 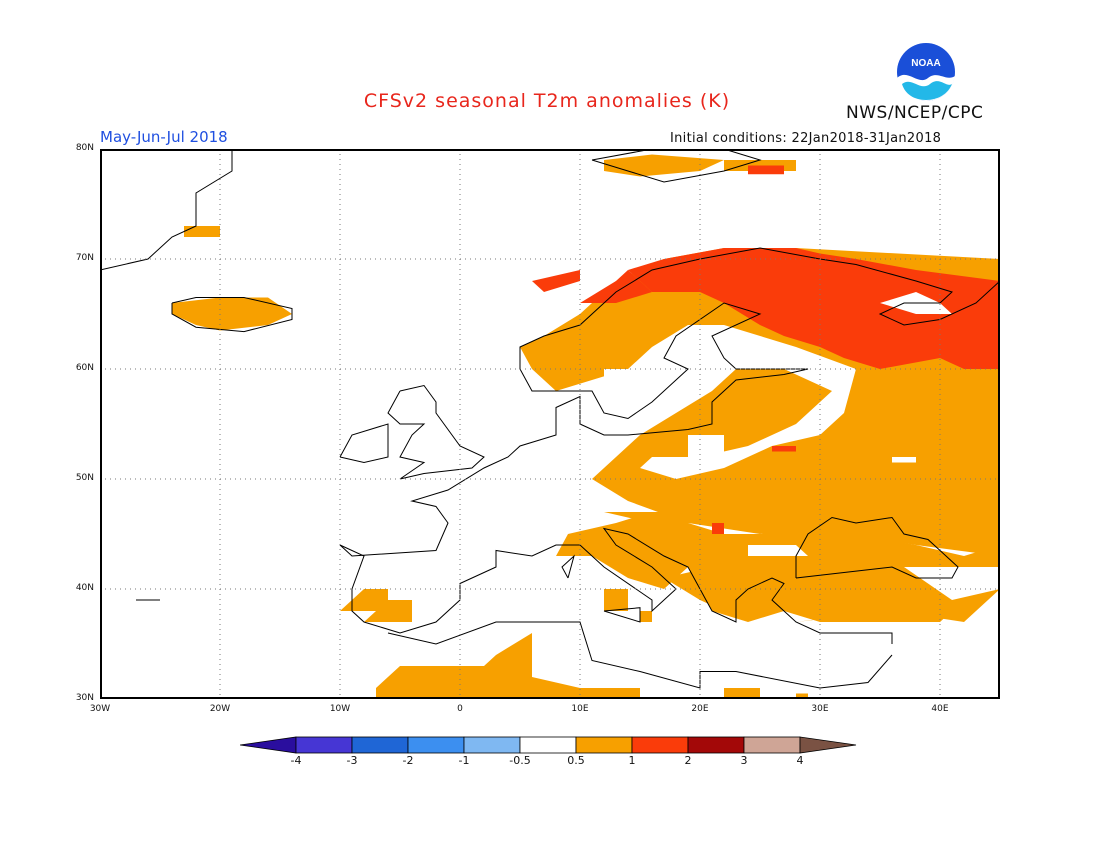 What do you see at coordinates (464, 760) in the screenshot?
I see `colorbar-tick-label: -1` at bounding box center [464, 760].